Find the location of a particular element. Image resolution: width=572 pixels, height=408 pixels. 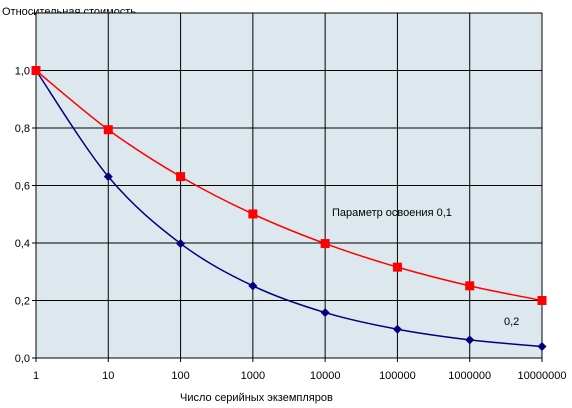

series-label-blue: 0,2 is located at coordinates (511, 322).